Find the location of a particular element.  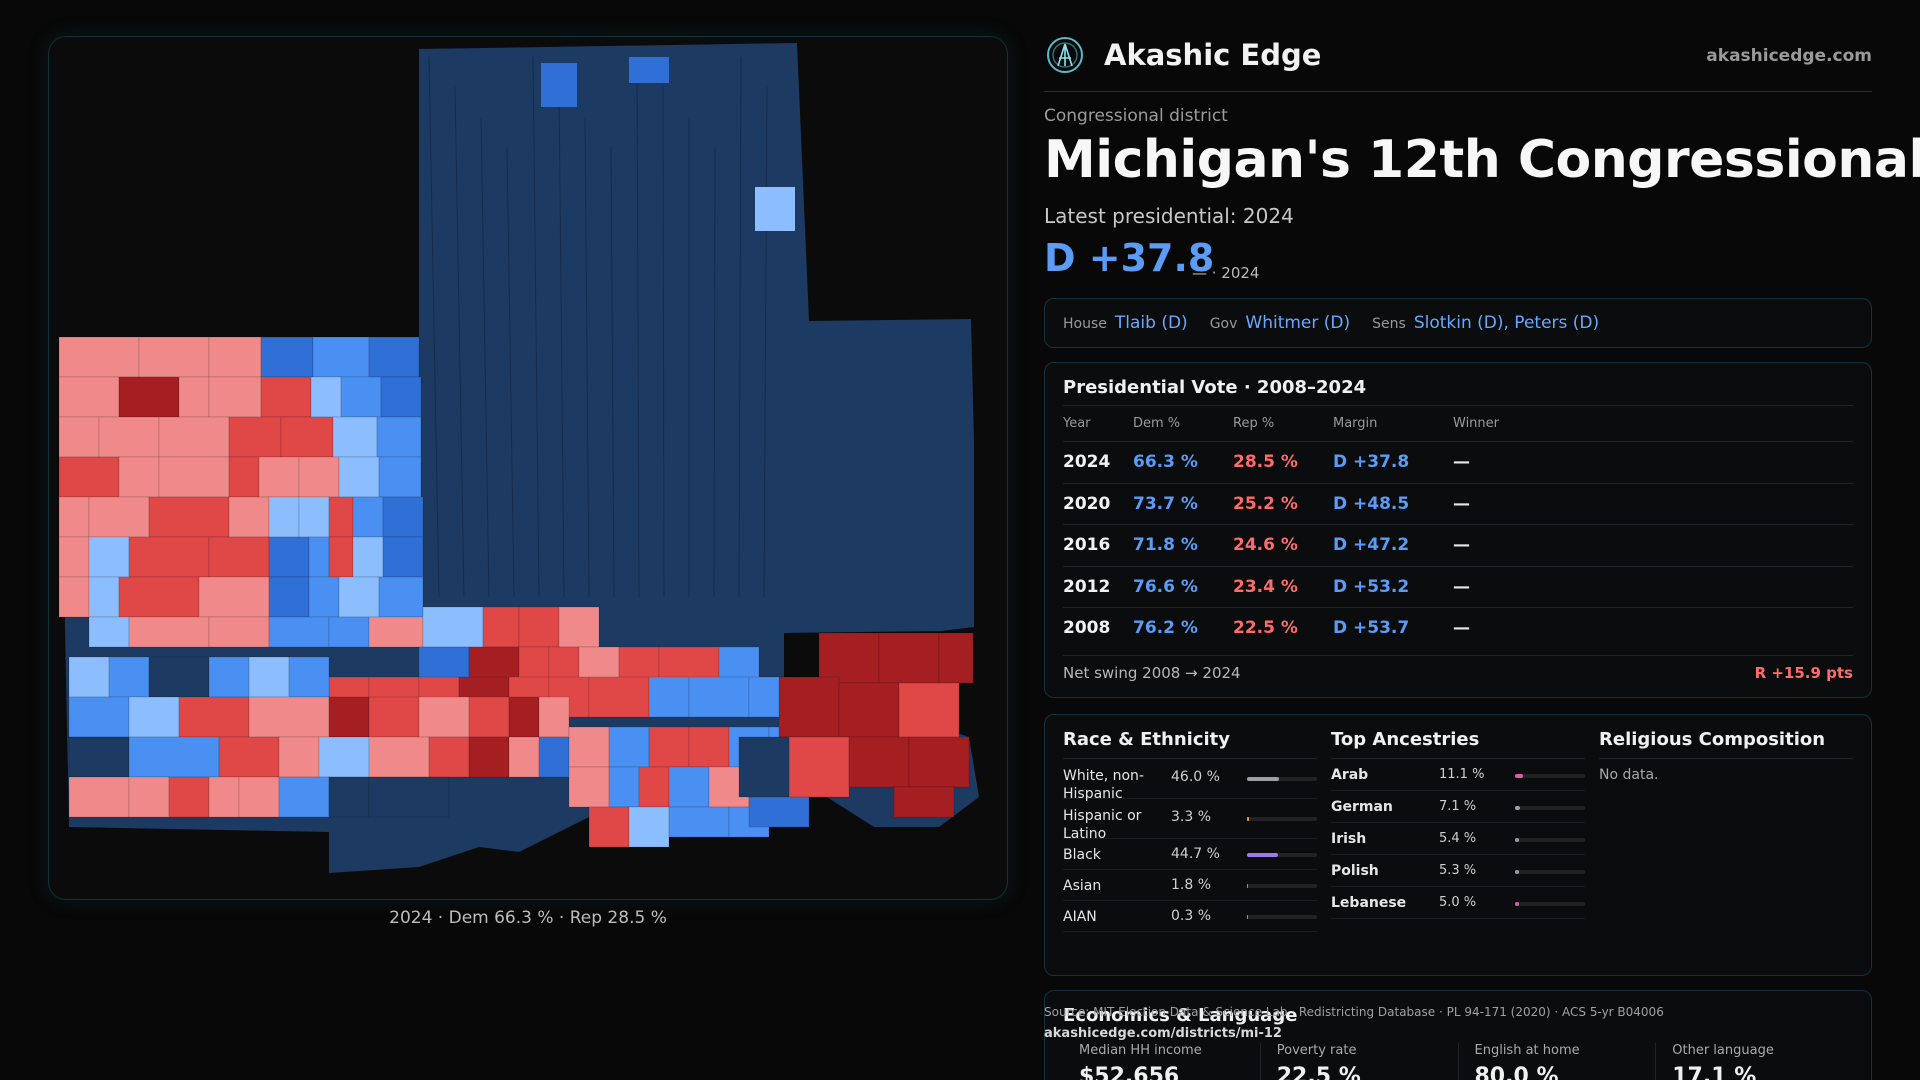

akashic-logo-icon is located at coordinates (1065, 55).